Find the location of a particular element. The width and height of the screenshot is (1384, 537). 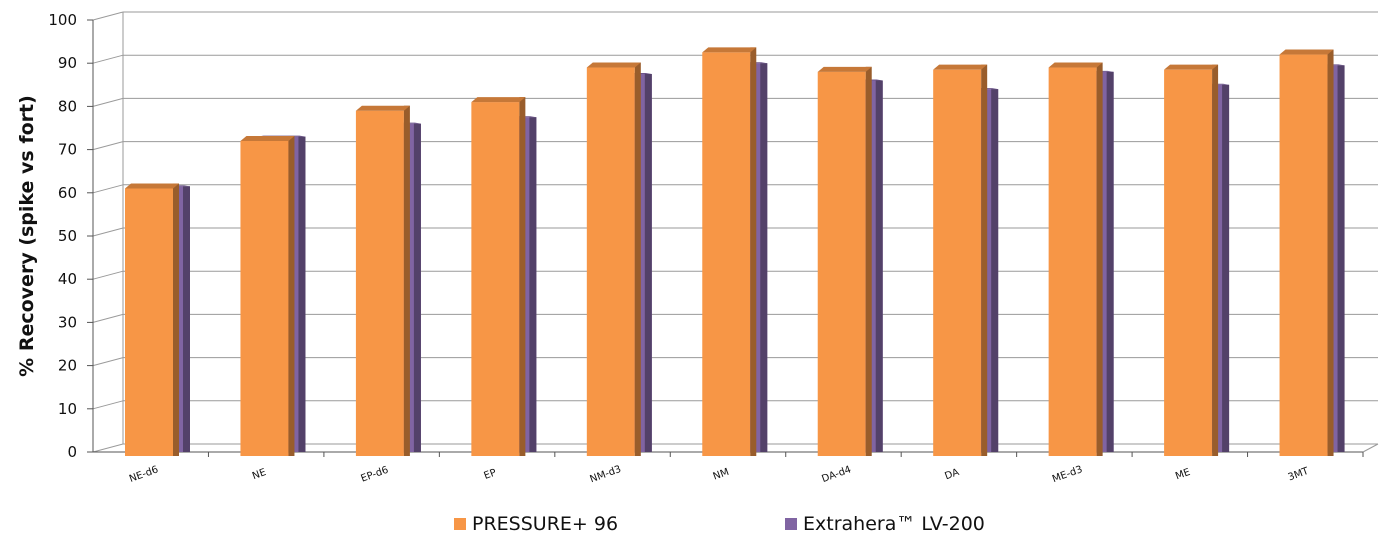

legend-label-series-2: Extrahera™ LV-200 is located at coordinates (894, 524).